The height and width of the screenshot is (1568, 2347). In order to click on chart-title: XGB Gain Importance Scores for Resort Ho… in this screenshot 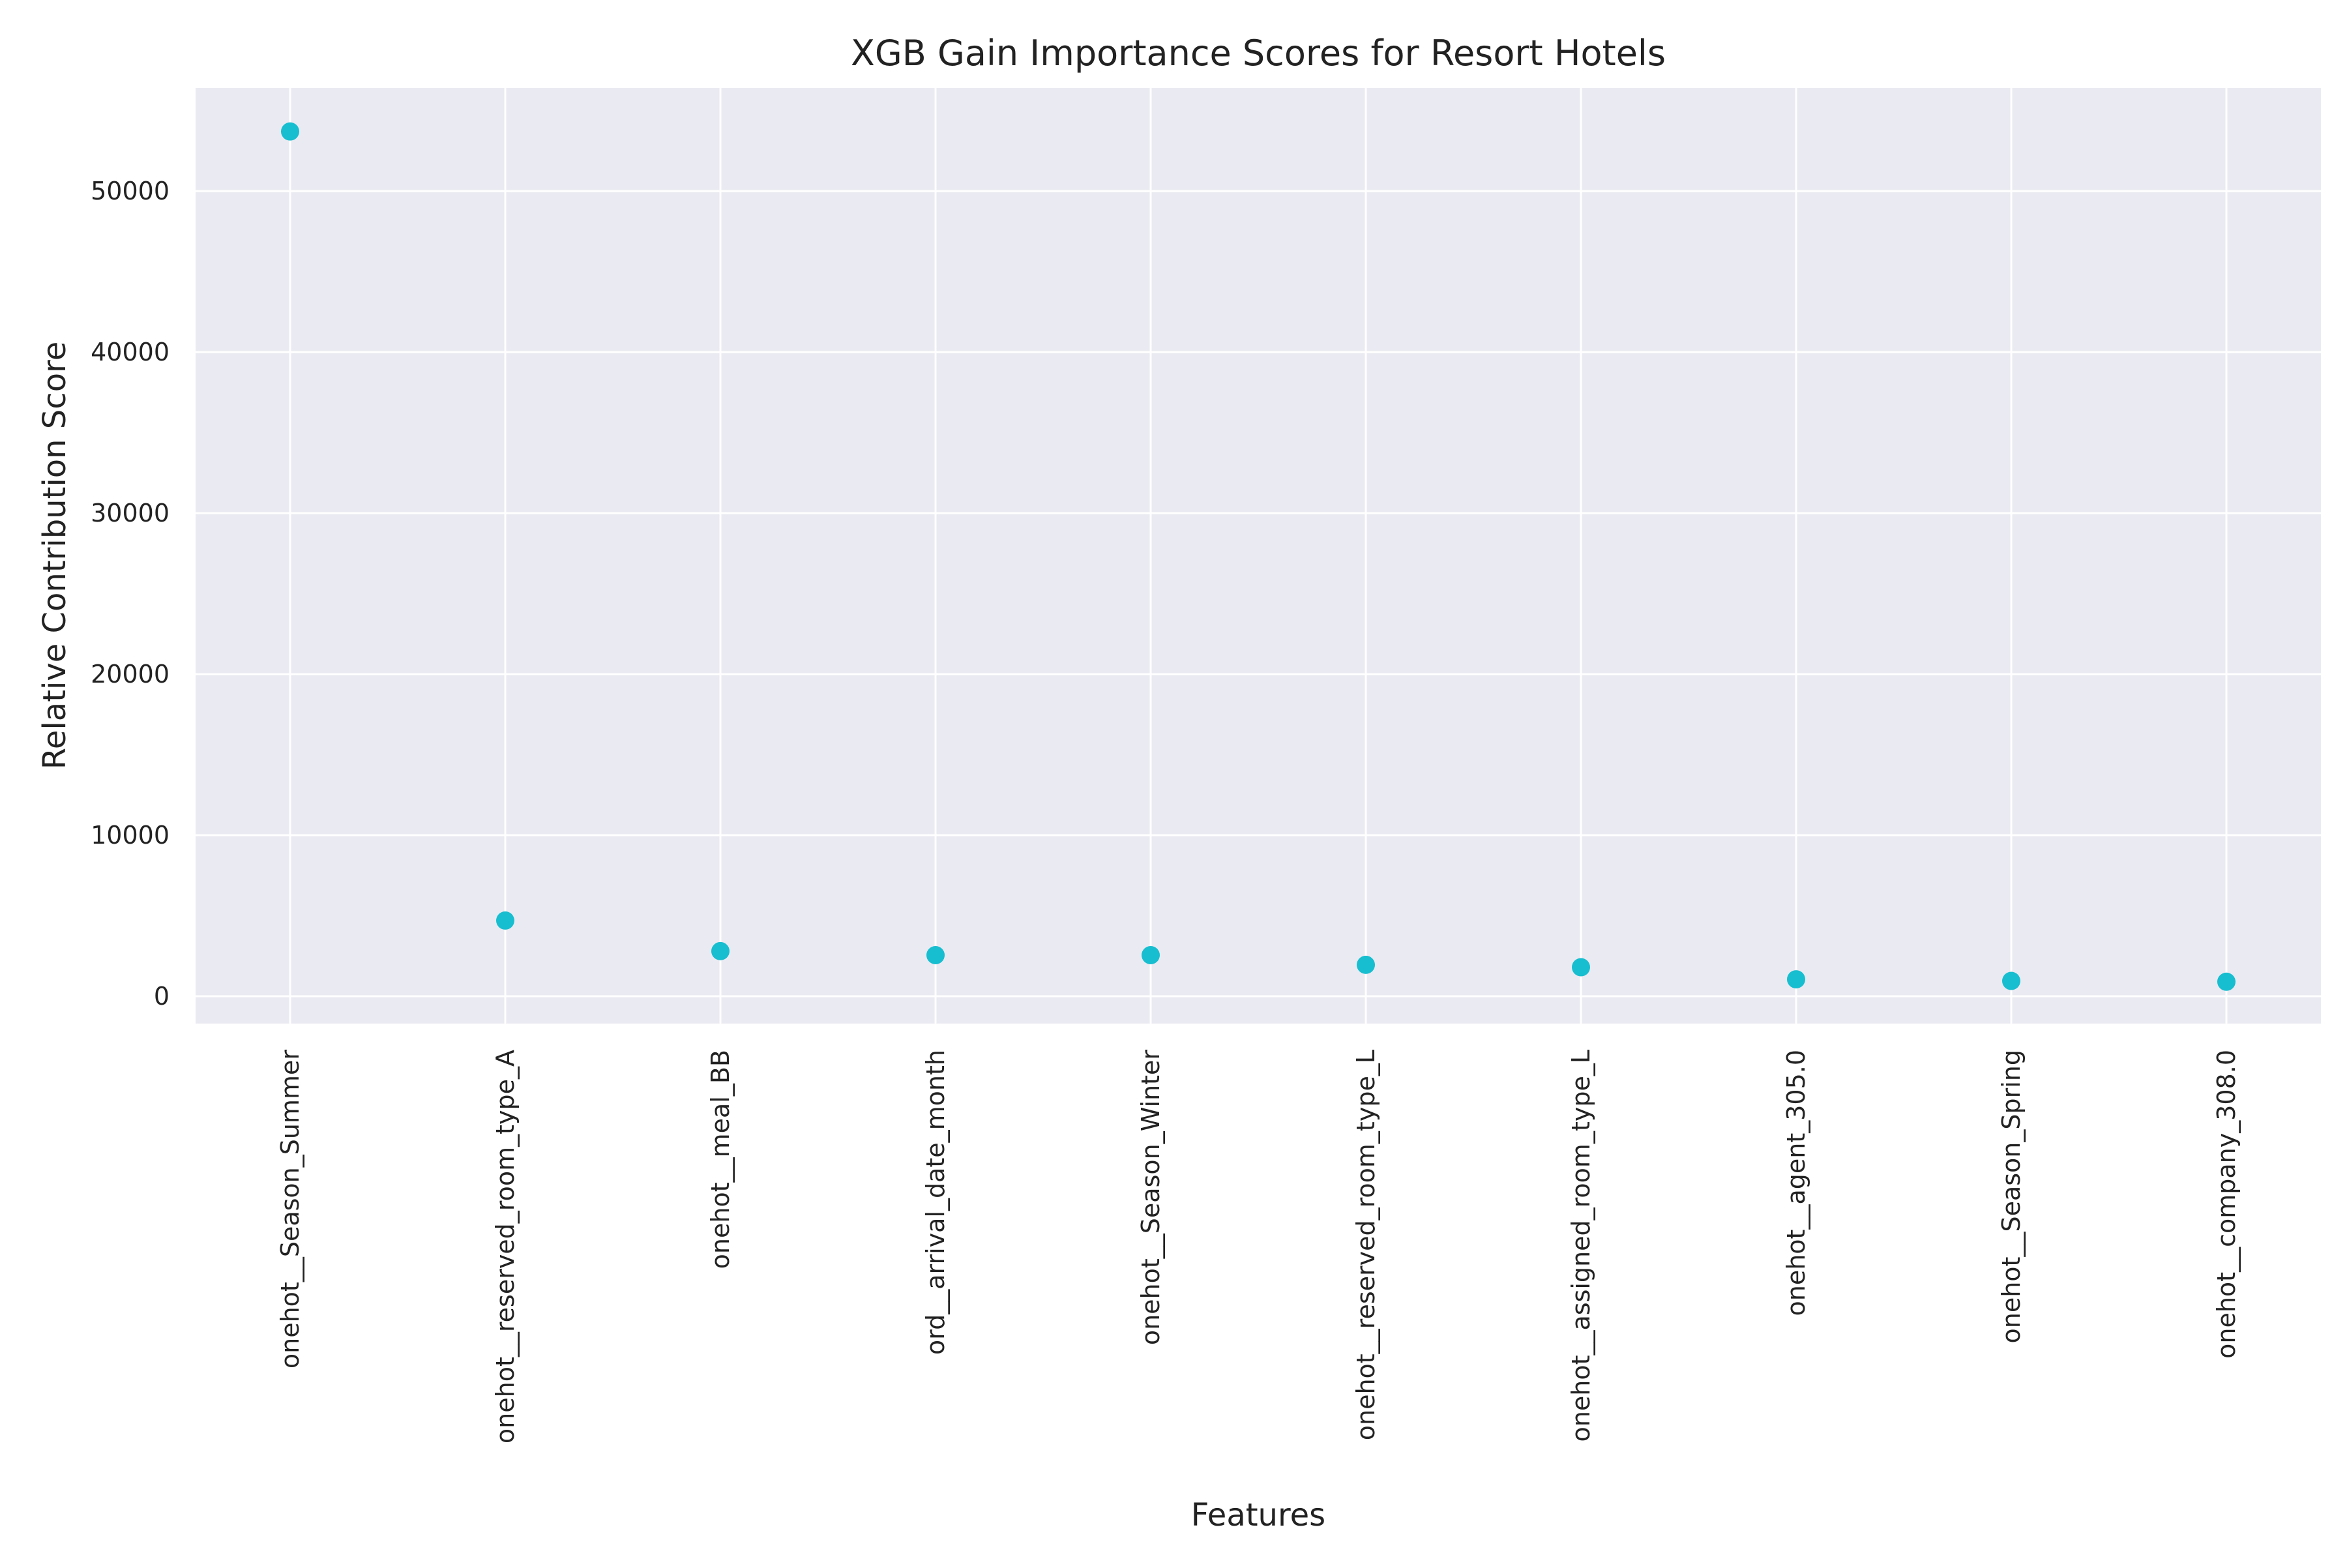, I will do `click(1258, 54)`.